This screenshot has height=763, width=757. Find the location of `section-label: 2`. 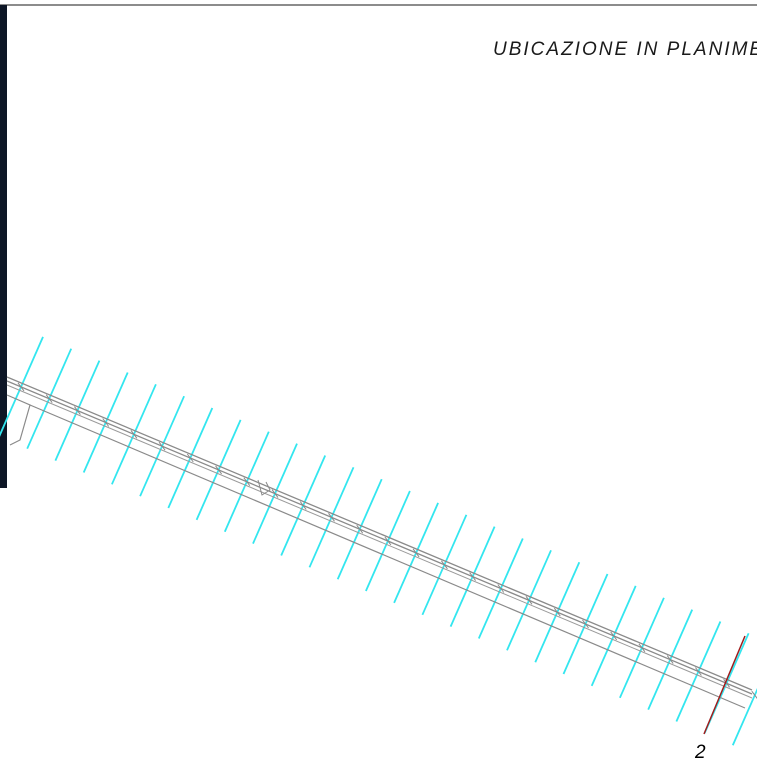

section-label: 2 is located at coordinates (700, 752).